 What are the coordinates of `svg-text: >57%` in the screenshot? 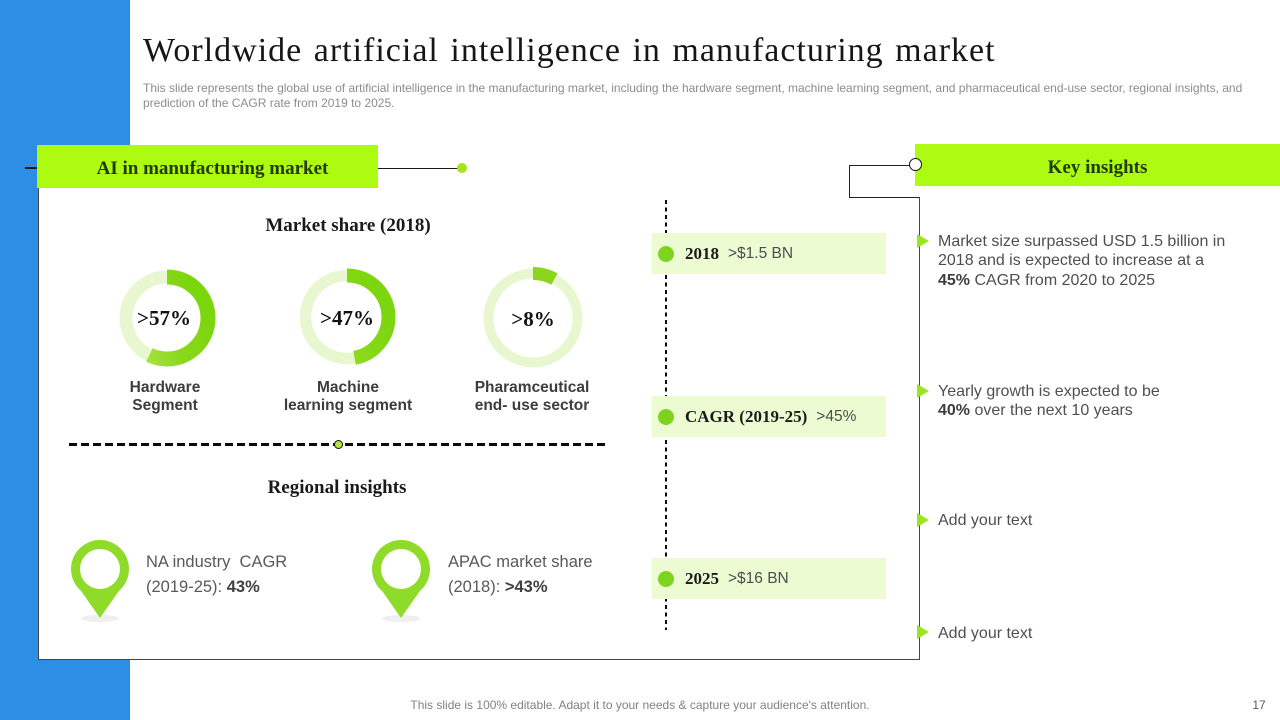 It's located at (164, 318).